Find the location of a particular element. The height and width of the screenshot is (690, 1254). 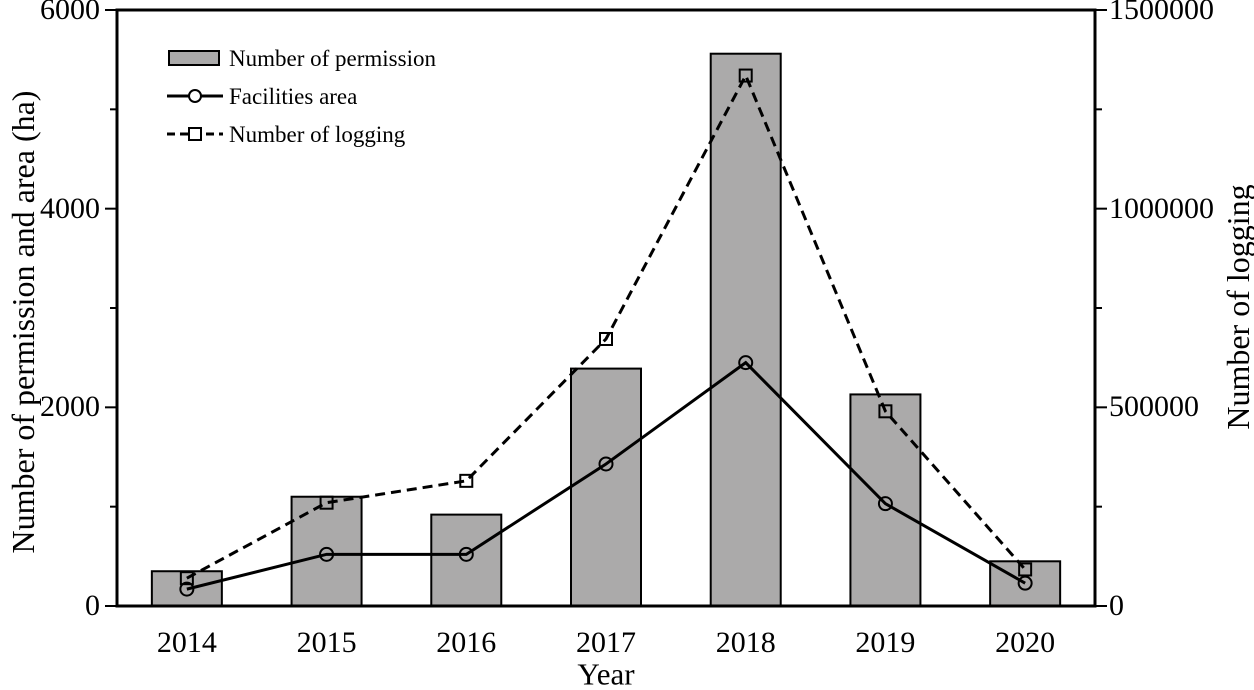

logging-square-marker-2015 is located at coordinates (326, 502).